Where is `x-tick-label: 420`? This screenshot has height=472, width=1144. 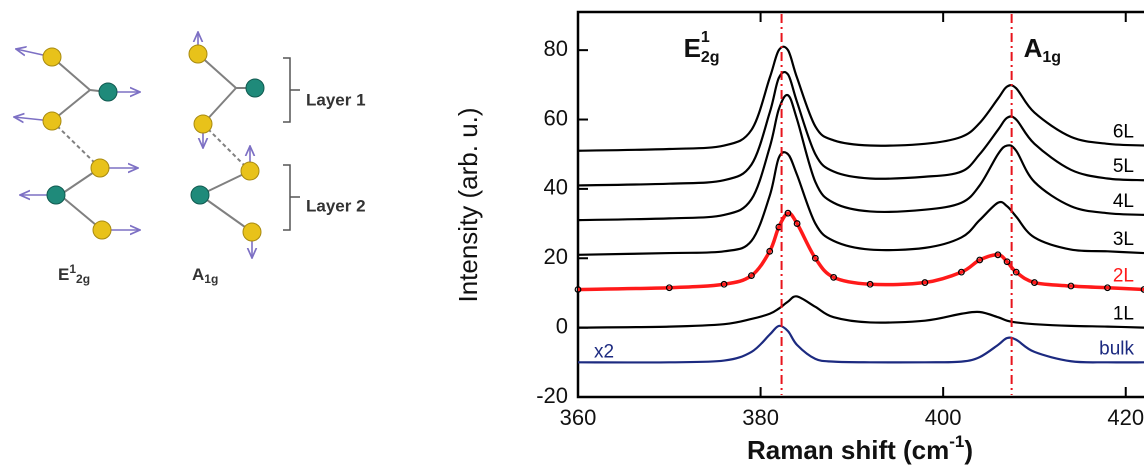 x-tick-label: 420 is located at coordinates (1125, 417).